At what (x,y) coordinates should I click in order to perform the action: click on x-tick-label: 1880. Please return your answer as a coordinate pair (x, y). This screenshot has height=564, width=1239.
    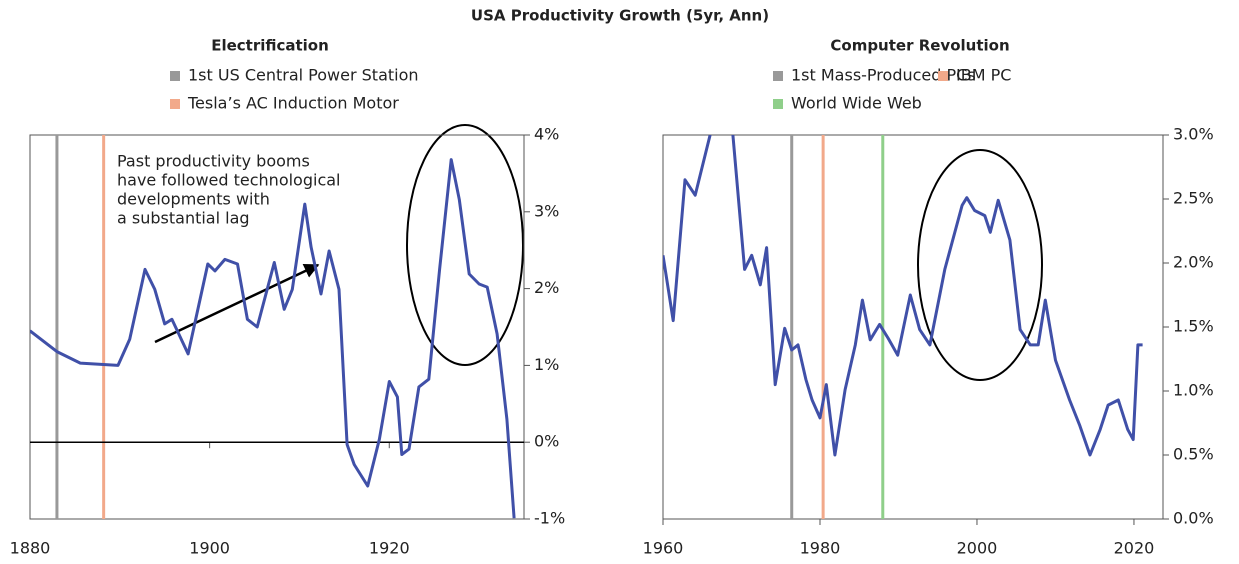
    Looking at the image, I should click on (30, 548).